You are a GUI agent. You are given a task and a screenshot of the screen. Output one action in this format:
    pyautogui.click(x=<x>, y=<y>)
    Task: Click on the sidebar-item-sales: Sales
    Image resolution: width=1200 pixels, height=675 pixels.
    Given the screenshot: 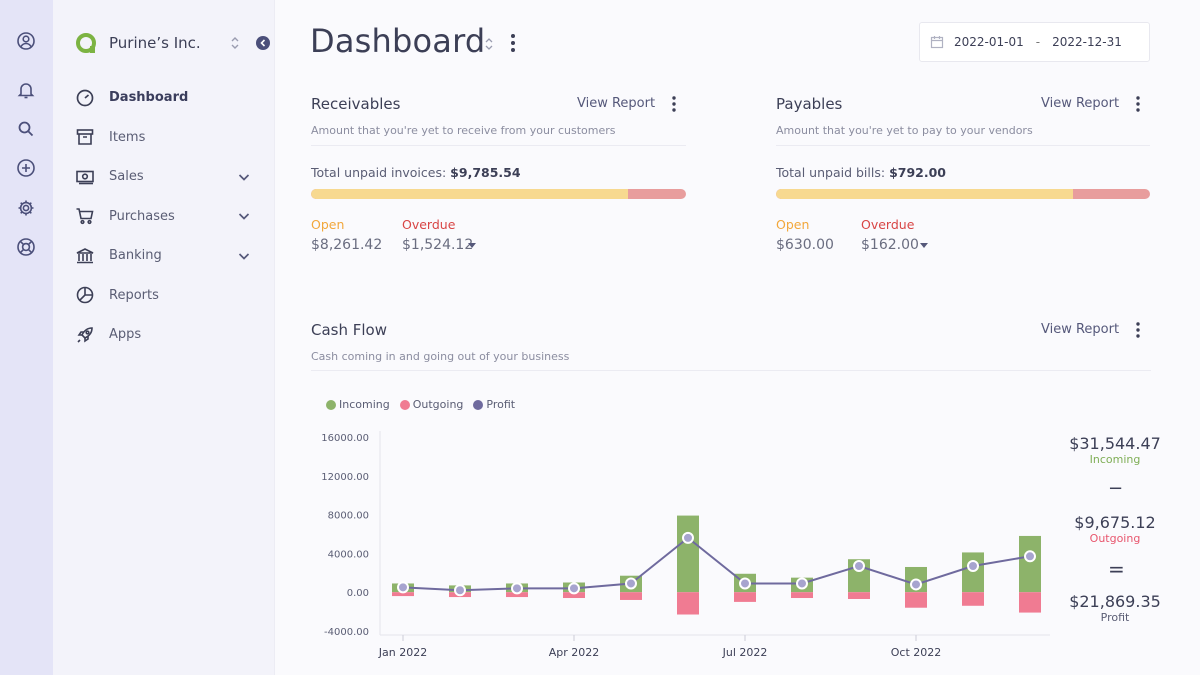 What is the action you would take?
    pyautogui.click(x=163, y=177)
    